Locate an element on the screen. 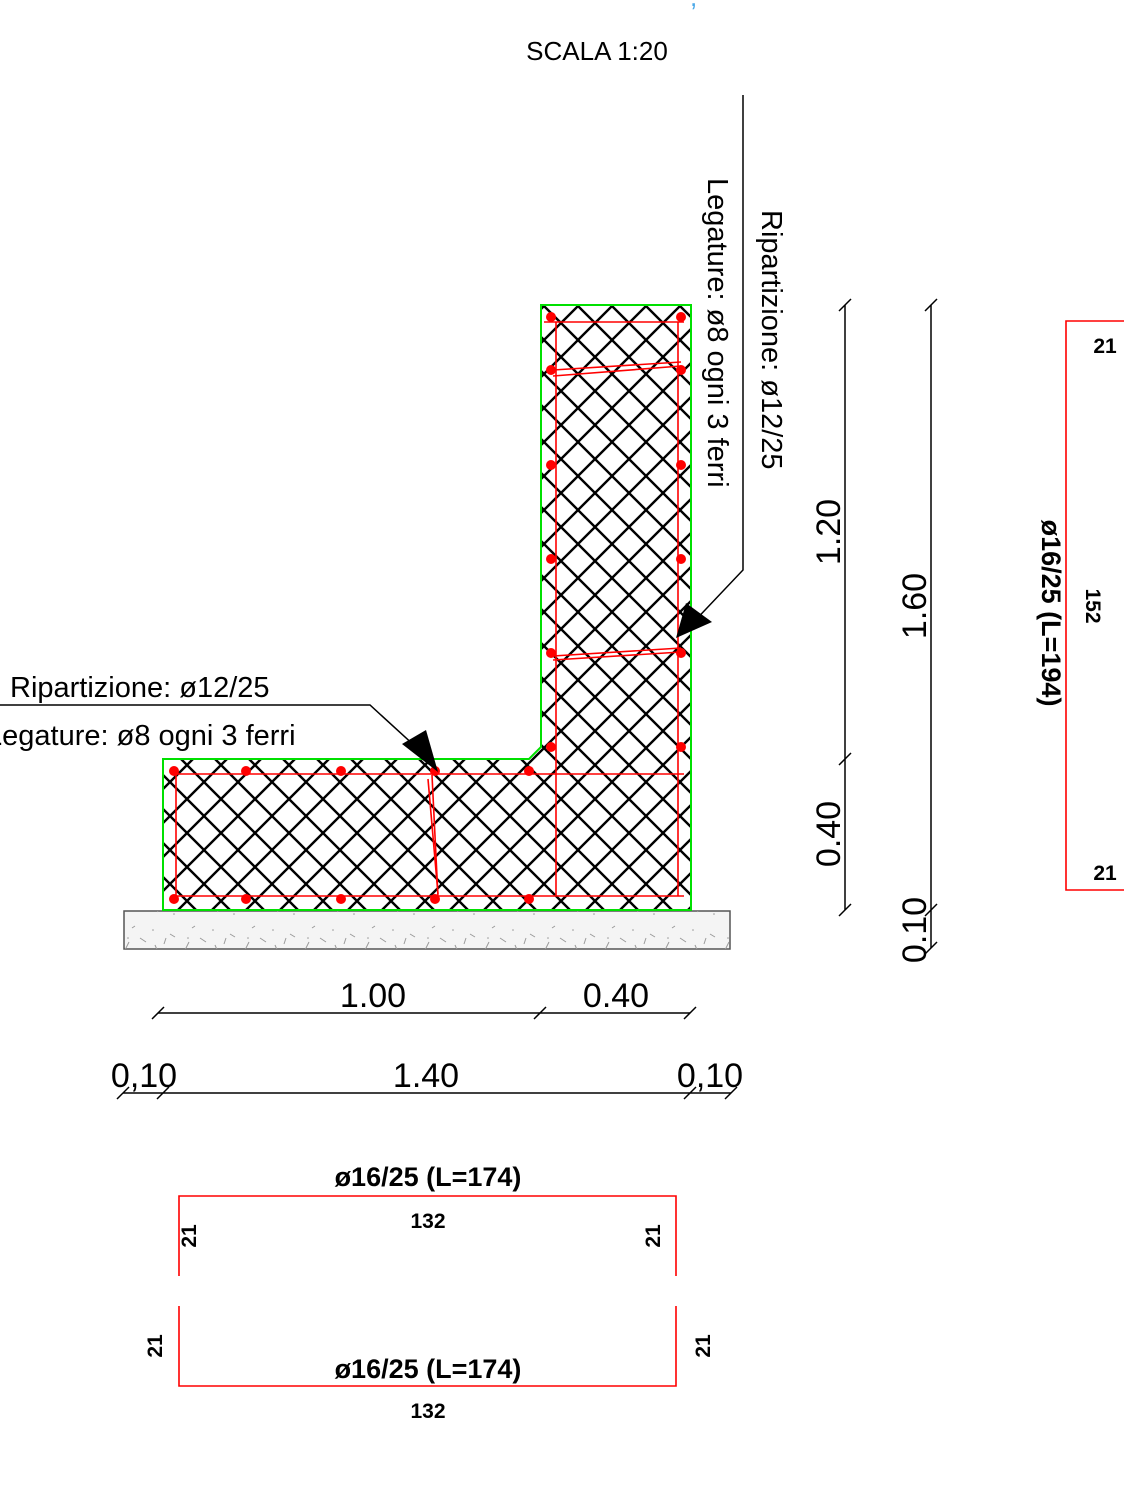  dim-total: 1.40 is located at coordinates (426, 1076).